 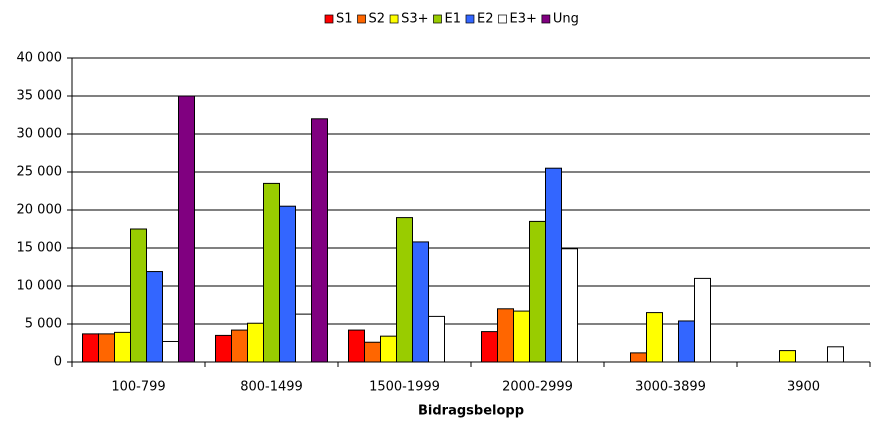 What do you see at coordinates (40, 96) in the screenshot?
I see `y-tick-label: 35 000` at bounding box center [40, 96].